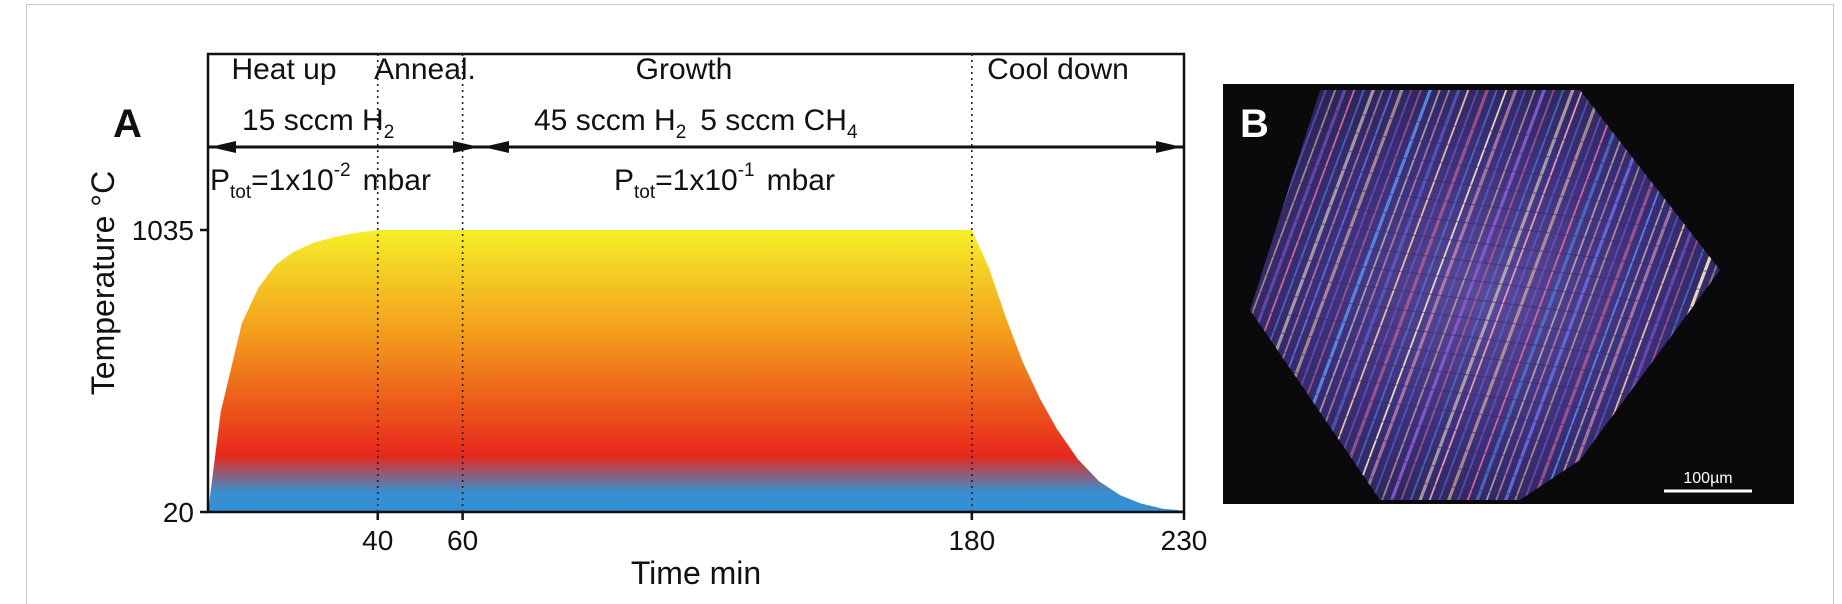 The width and height of the screenshot is (1842, 604). I want to click on scale-bar-label: 100µm, so click(1707, 478).